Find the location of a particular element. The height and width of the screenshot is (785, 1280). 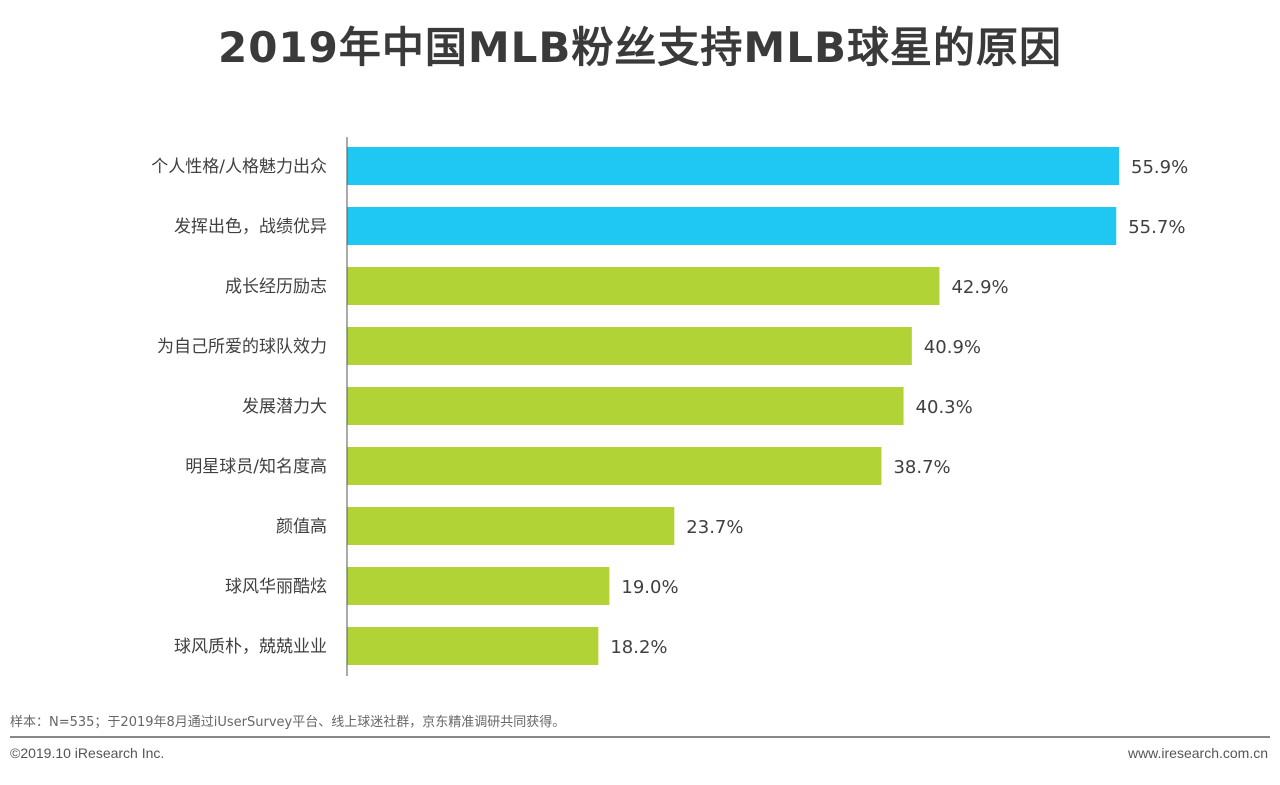

value-label: 38.7% is located at coordinates (921, 467).